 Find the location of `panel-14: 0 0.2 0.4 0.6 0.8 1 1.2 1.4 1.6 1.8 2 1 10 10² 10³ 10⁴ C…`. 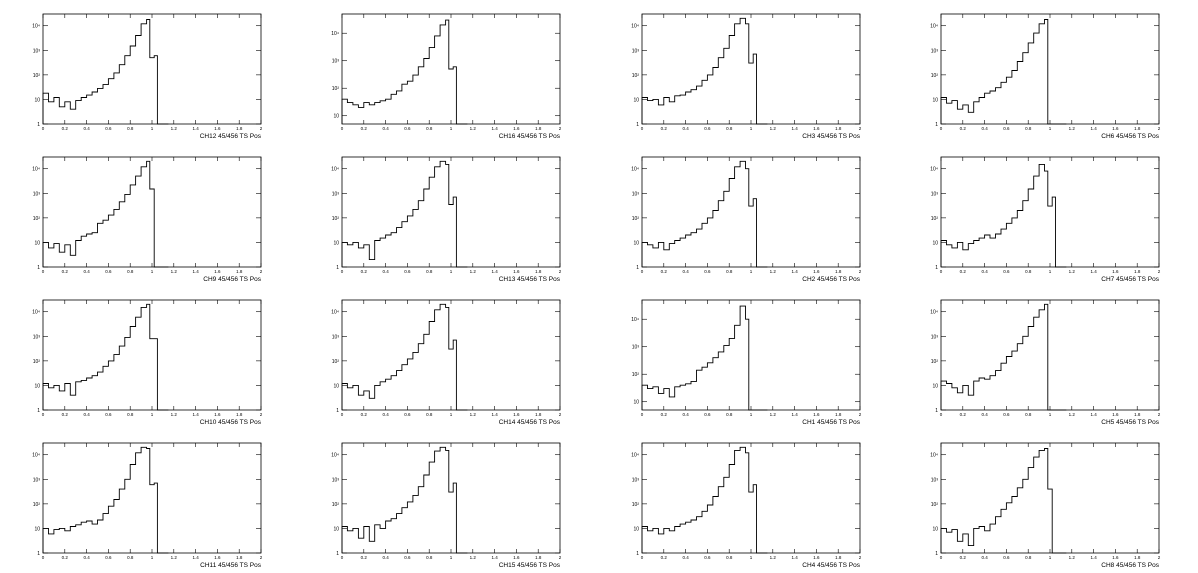

panel-14: 0 0.2 0.4 0.6 0.8 1 1.2 1.4 1.6 1.8 2 1 10 10² 10³ 10⁴ C… is located at coordinates (746, 505).